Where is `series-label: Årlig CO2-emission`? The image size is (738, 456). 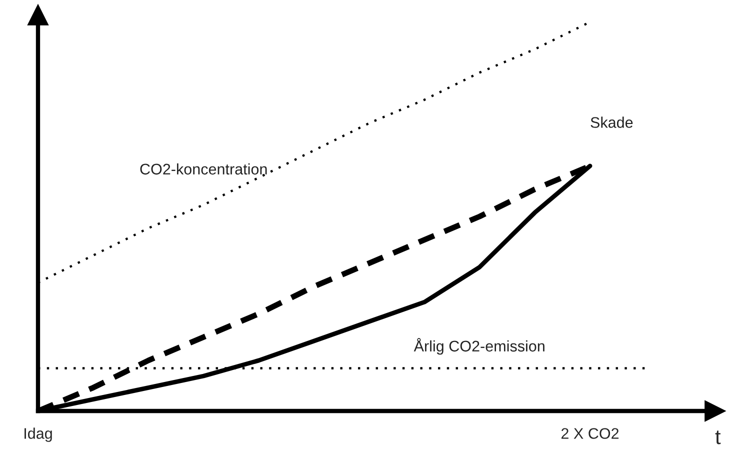
series-label: Årlig CO2-emission is located at coordinates (479, 346).